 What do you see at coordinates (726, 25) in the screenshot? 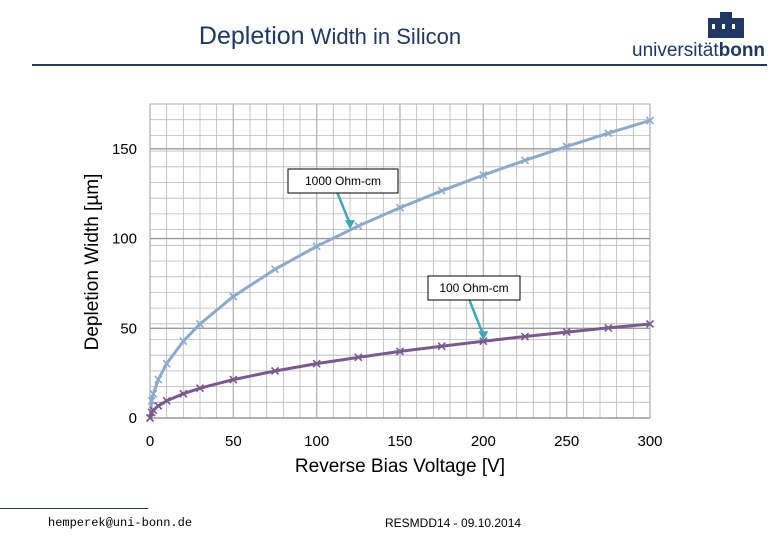
I see `castle-icon` at bounding box center [726, 25].